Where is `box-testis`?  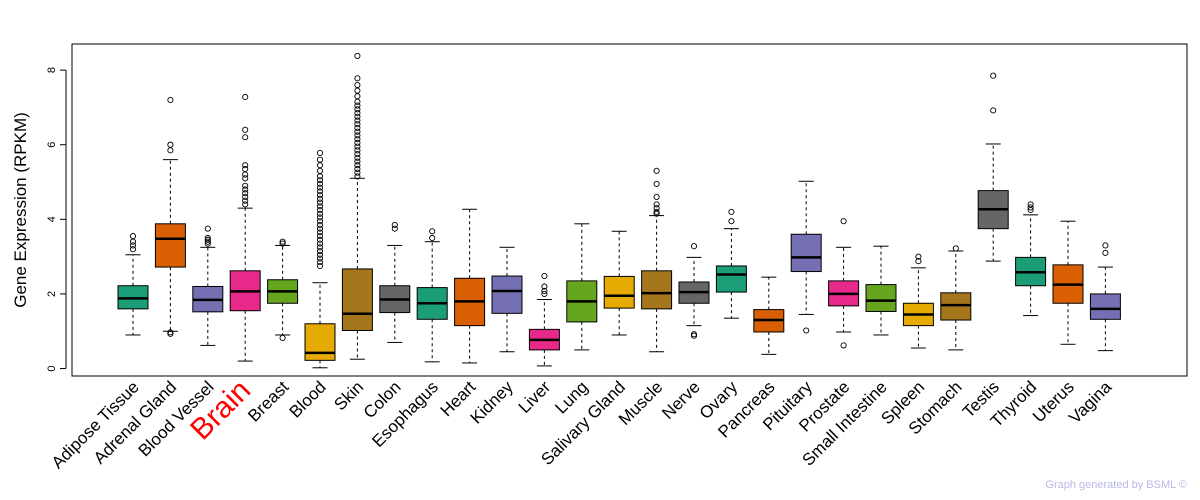 box-testis is located at coordinates (993, 167).